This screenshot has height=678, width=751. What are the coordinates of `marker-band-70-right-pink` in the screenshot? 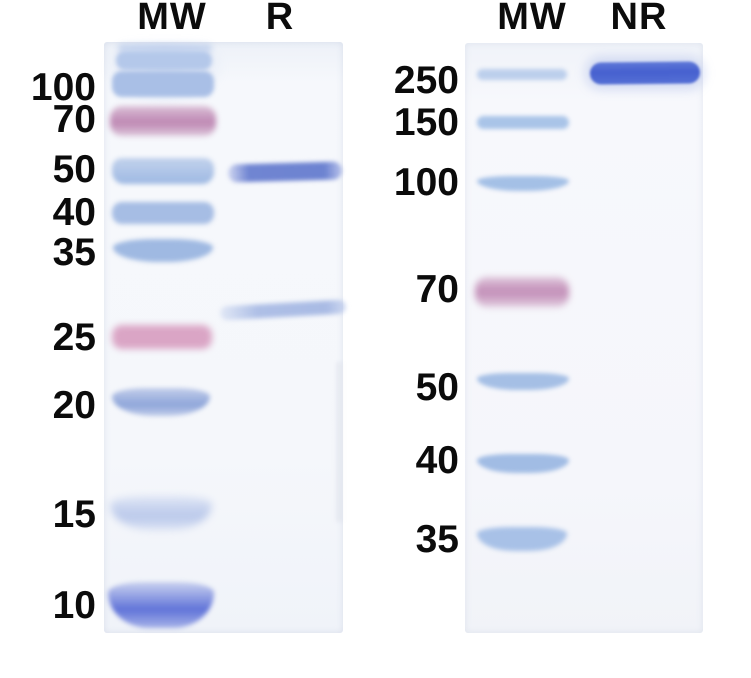 It's located at (522, 292).